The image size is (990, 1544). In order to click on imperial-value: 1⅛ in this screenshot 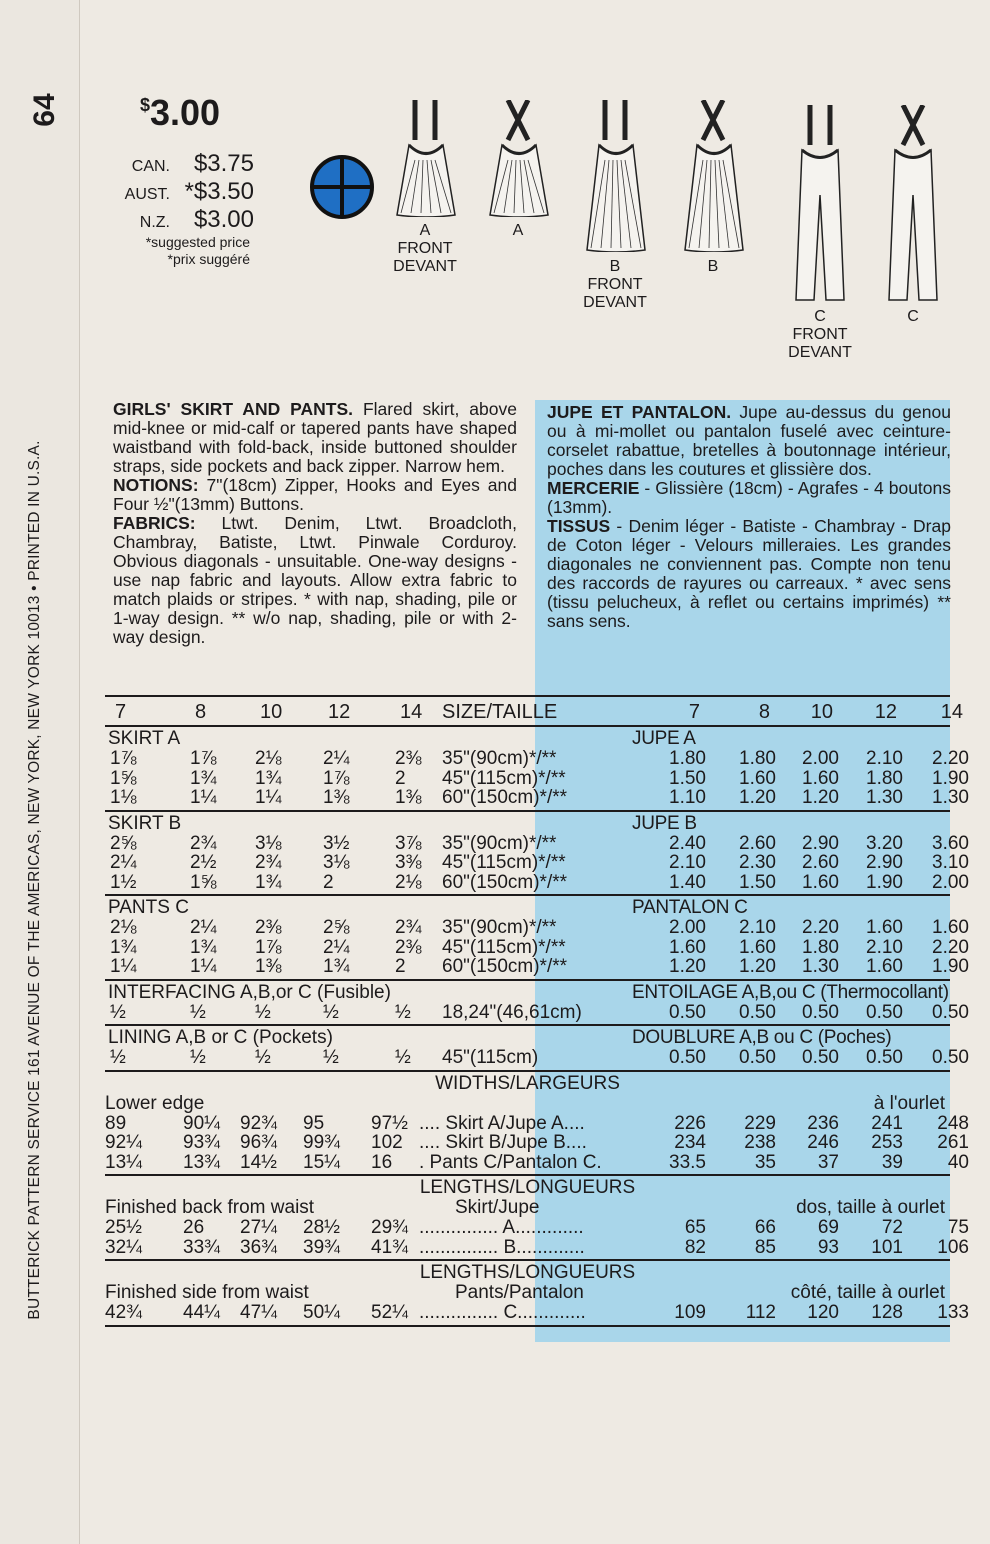, I will do `click(123, 797)`.